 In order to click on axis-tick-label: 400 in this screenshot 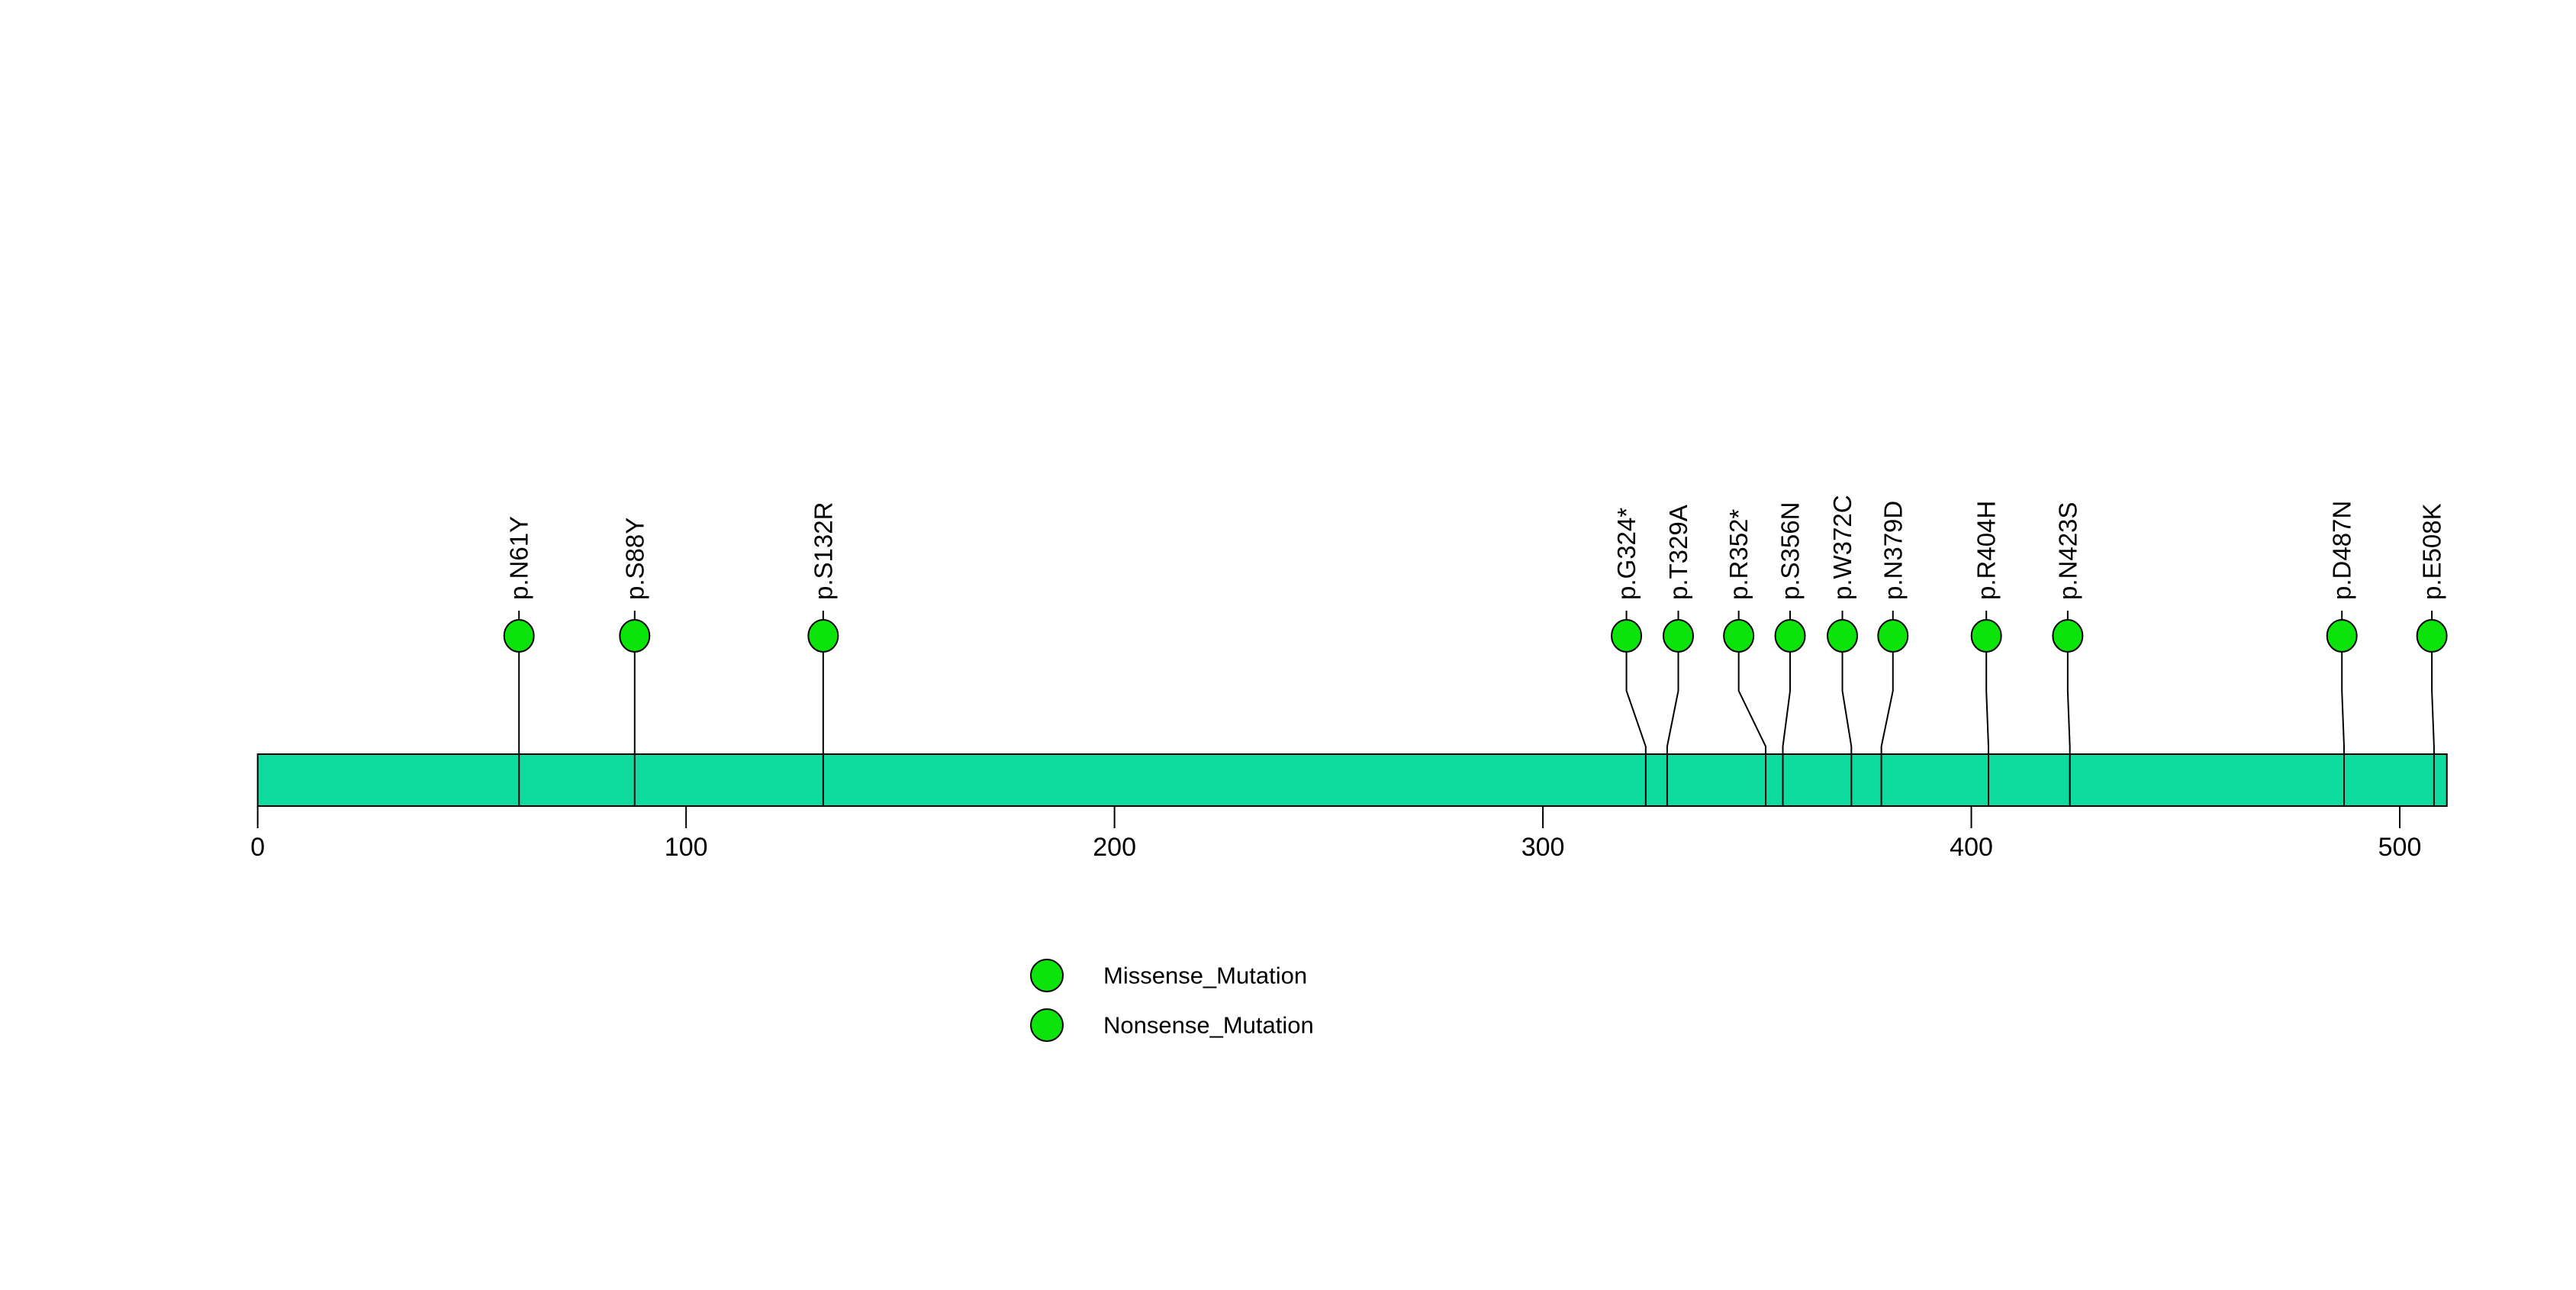, I will do `click(1971, 847)`.